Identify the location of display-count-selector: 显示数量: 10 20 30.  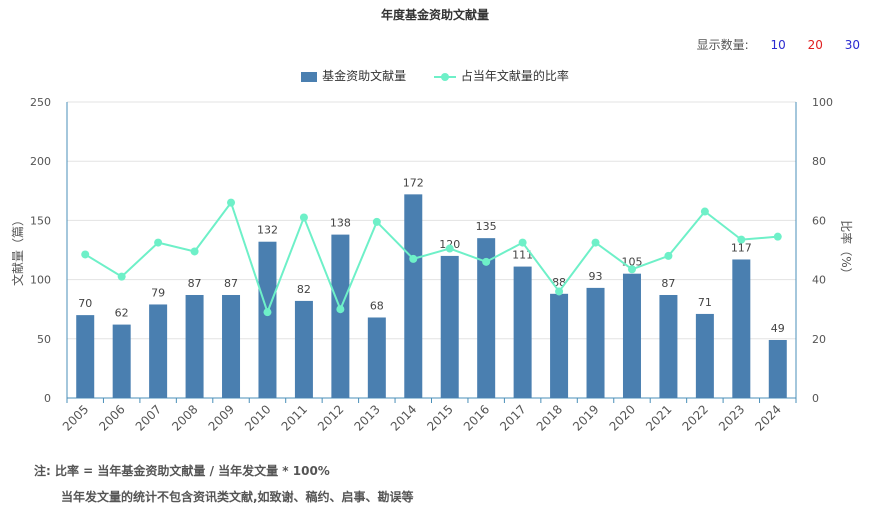
(778, 44).